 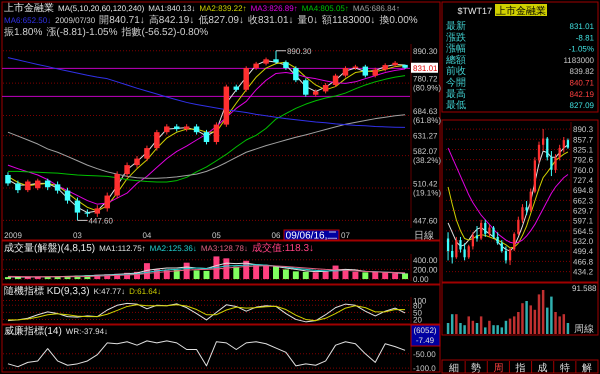 I want to click on chart-title: 成交量(解盤)(4,8,15), so click(x=50, y=248).